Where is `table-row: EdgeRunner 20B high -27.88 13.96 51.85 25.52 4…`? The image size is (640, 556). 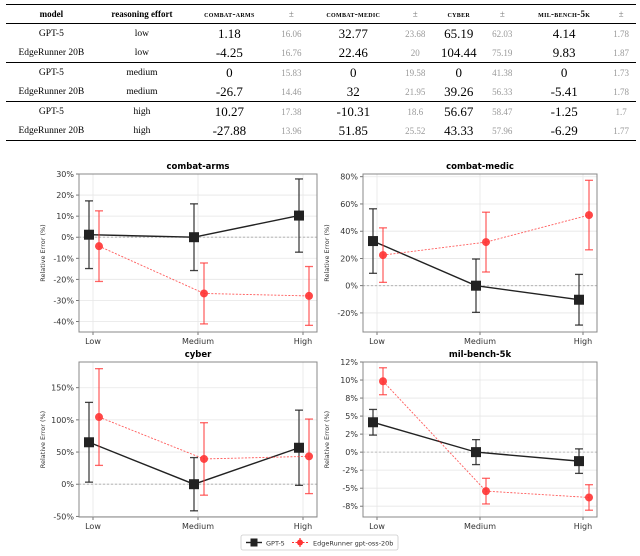
table-row: EdgeRunner 20B high -27.88 13.96 51.85 25.52 4… is located at coordinates (321, 131).